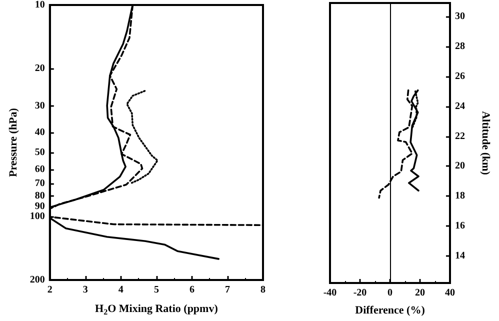 Image resolution: width=499 pixels, height=321 pixels. Describe the element at coordinates (39, 132) in the screenshot. I see `y-tick-label: 40` at that location.